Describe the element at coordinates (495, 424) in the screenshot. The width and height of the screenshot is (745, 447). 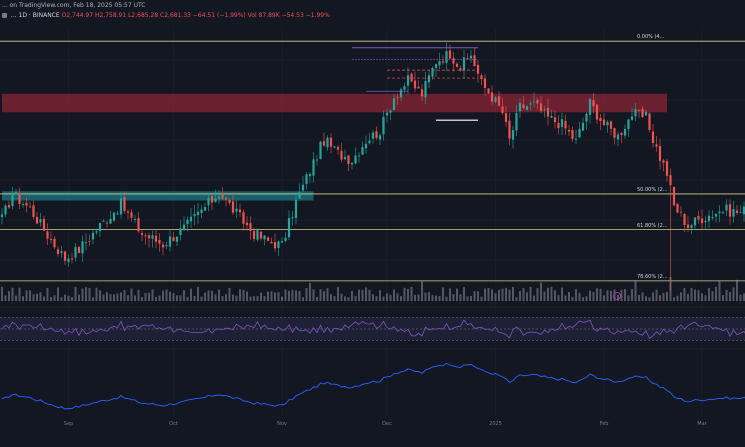
I see `x-tick-label: 2025` at that location.